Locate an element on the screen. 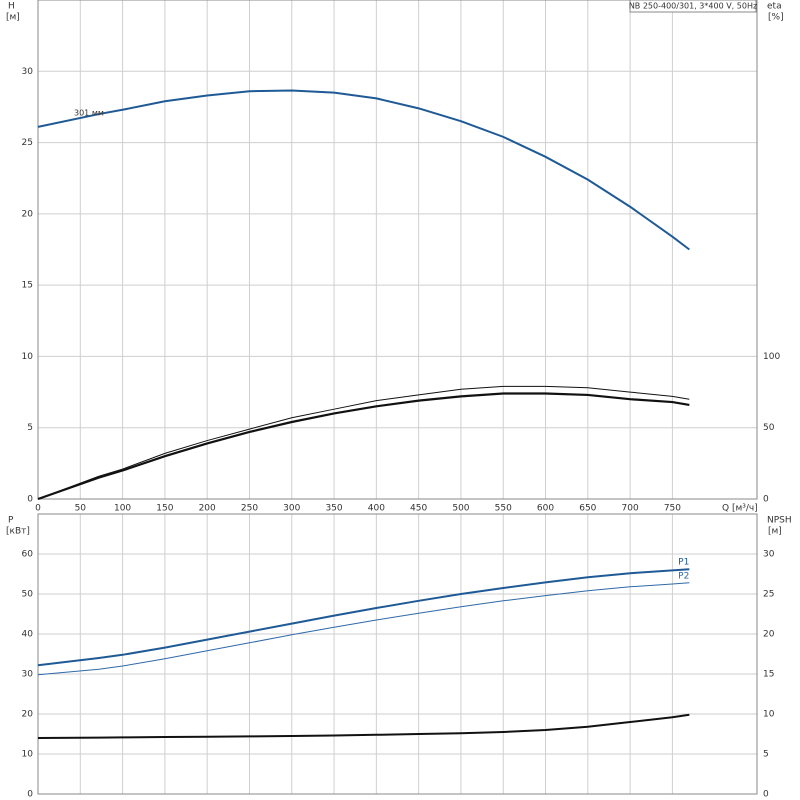  y2-tick-label: 25 is located at coordinates (768, 595).